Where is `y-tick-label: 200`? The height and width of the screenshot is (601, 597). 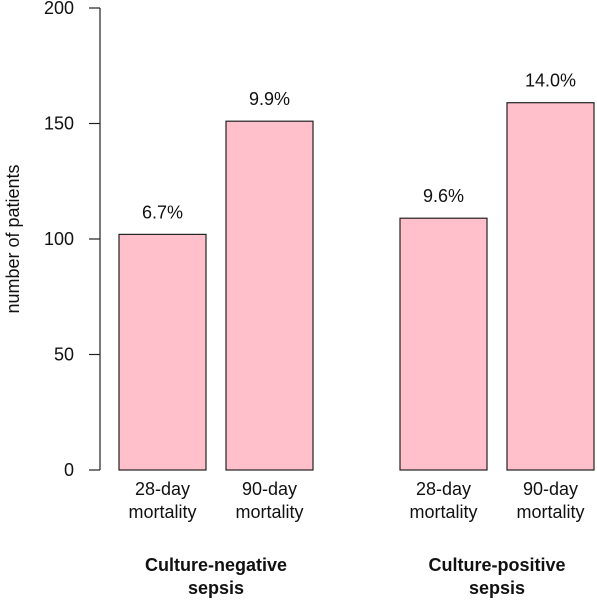
y-tick-label: 200 is located at coordinates (59, 9).